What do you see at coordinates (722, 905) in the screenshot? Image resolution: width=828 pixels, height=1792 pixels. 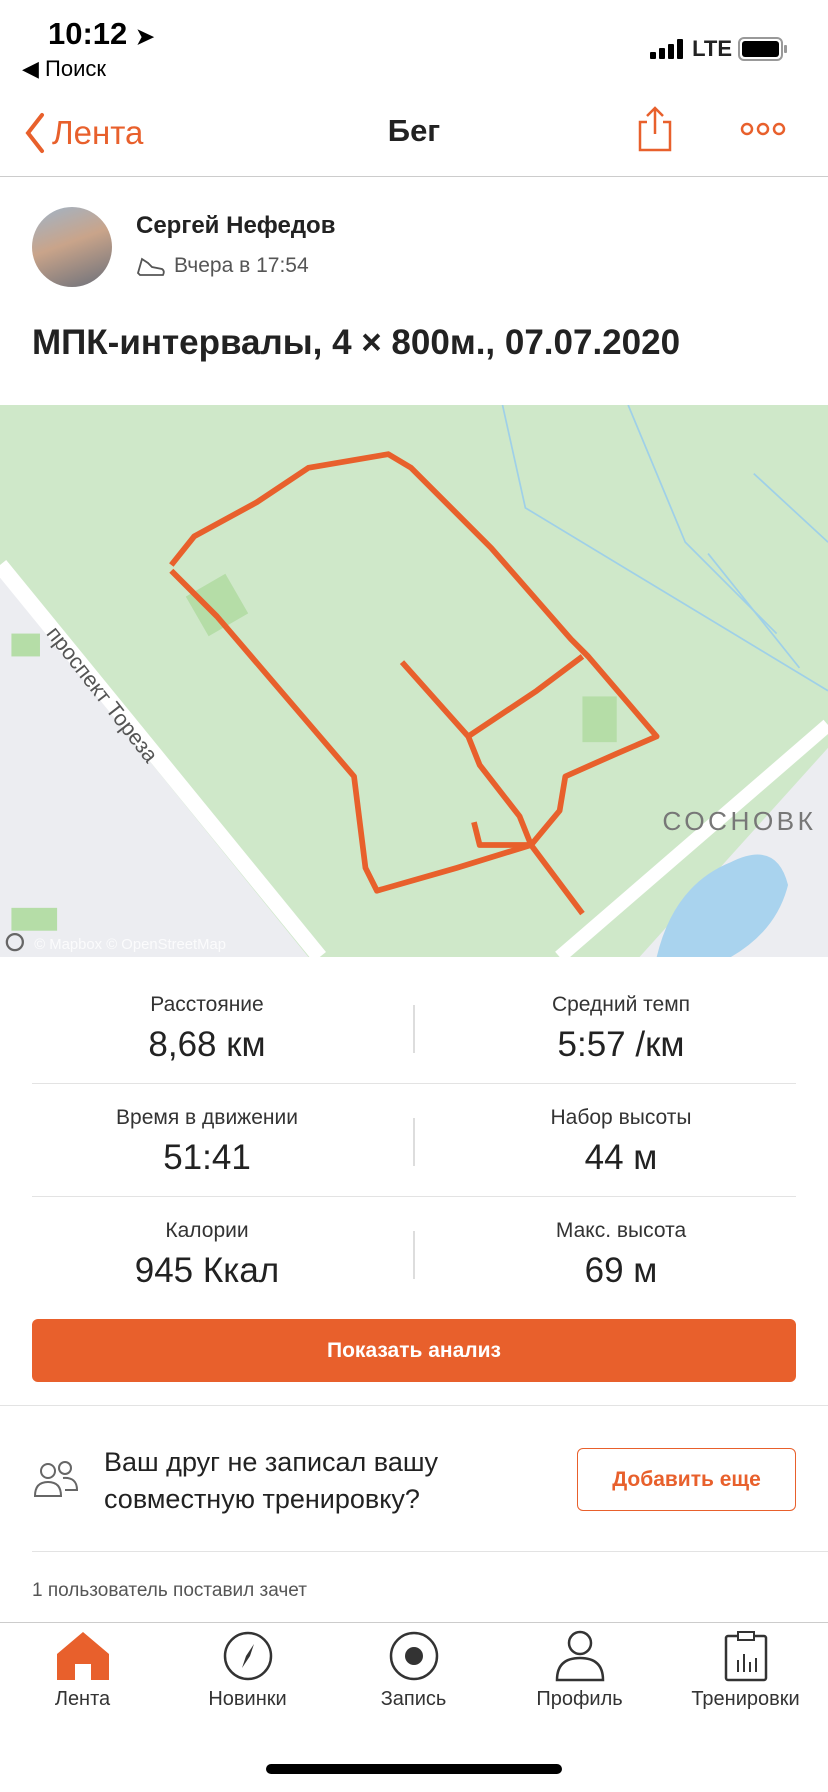 I see `lake` at bounding box center [722, 905].